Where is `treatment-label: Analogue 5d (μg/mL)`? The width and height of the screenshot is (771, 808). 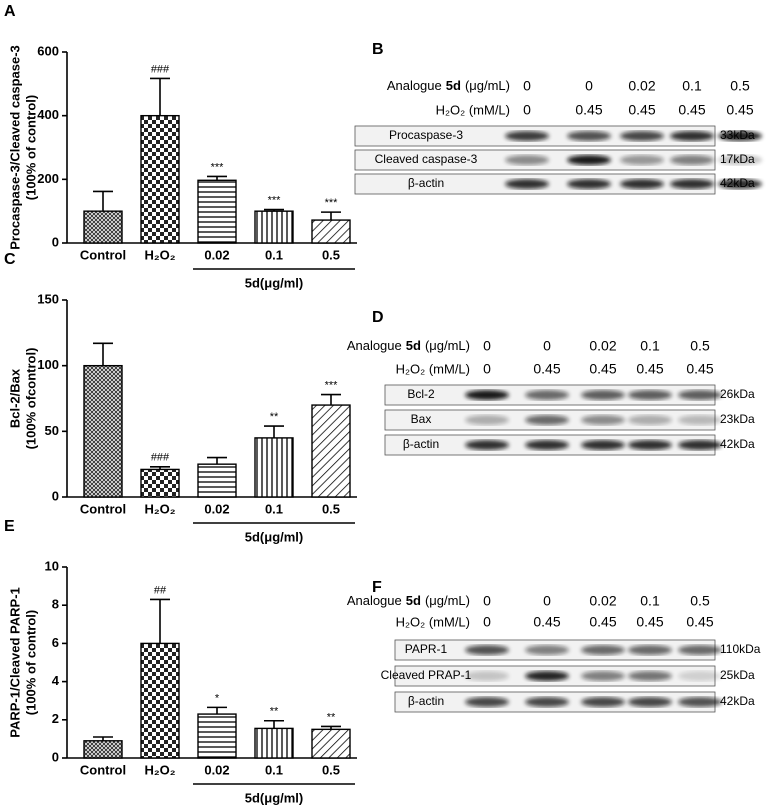
treatment-label: Analogue 5d (μg/mL) is located at coordinates (408, 345).